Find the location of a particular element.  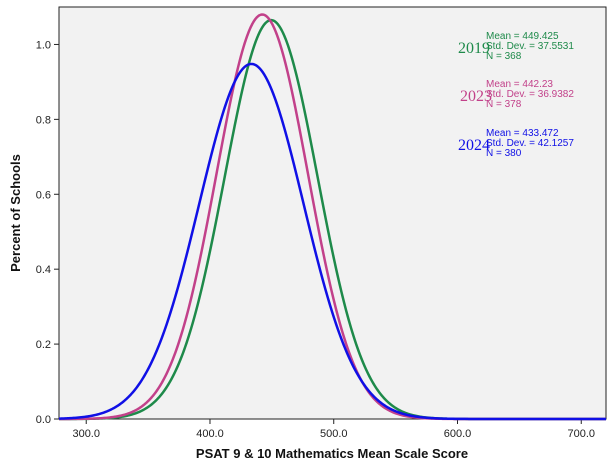

legend-stat: N = 378 is located at coordinates (504, 104).